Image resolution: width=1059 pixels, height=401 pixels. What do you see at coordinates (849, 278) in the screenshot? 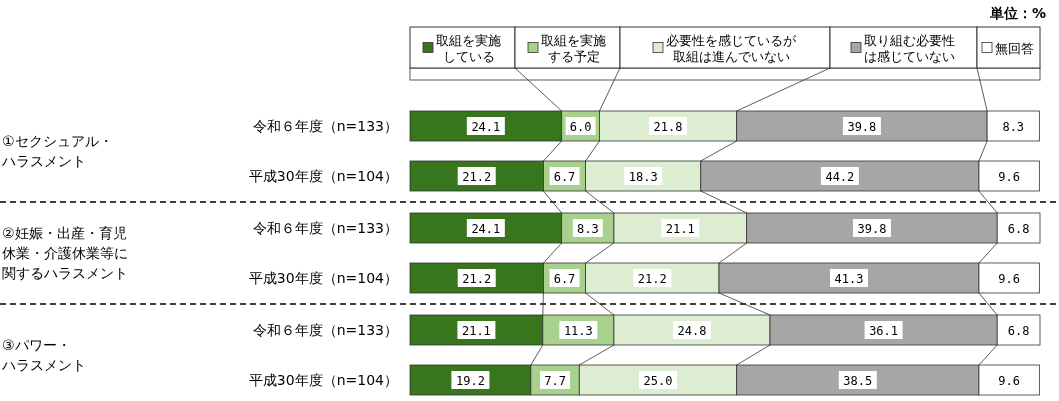
I see `data-label: 41.3` at bounding box center [849, 278].